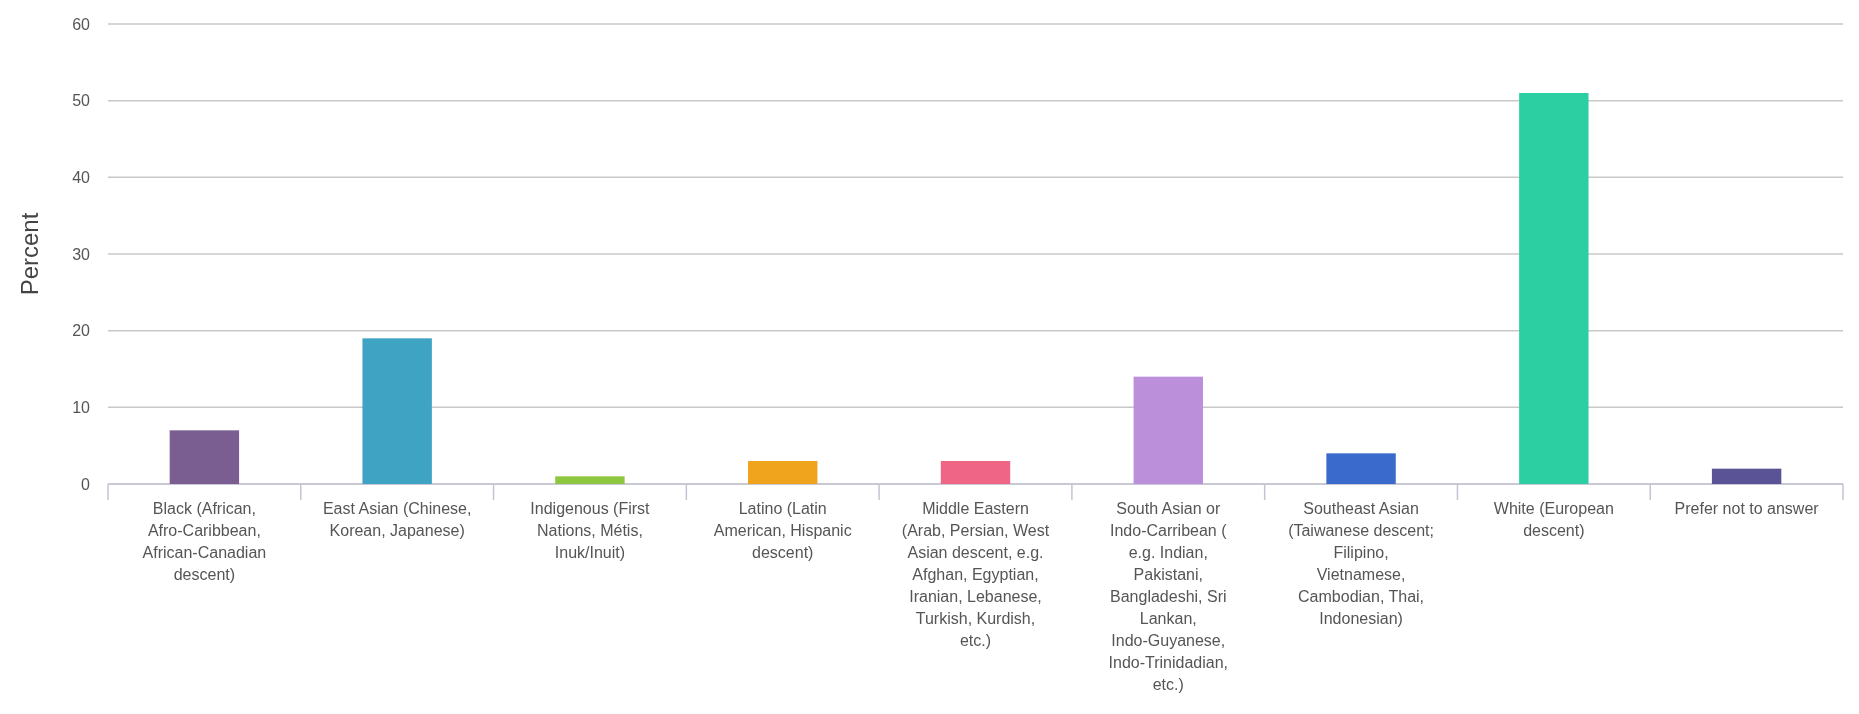 Image resolution: width=1859 pixels, height=714 pixels. What do you see at coordinates (1361, 563) in the screenshot?
I see `x-tick-label: Southeast Asian (Taiwanese descent; Filipino, Vietnamese, Cambodian, Thai, Indonesian)` at bounding box center [1361, 563].